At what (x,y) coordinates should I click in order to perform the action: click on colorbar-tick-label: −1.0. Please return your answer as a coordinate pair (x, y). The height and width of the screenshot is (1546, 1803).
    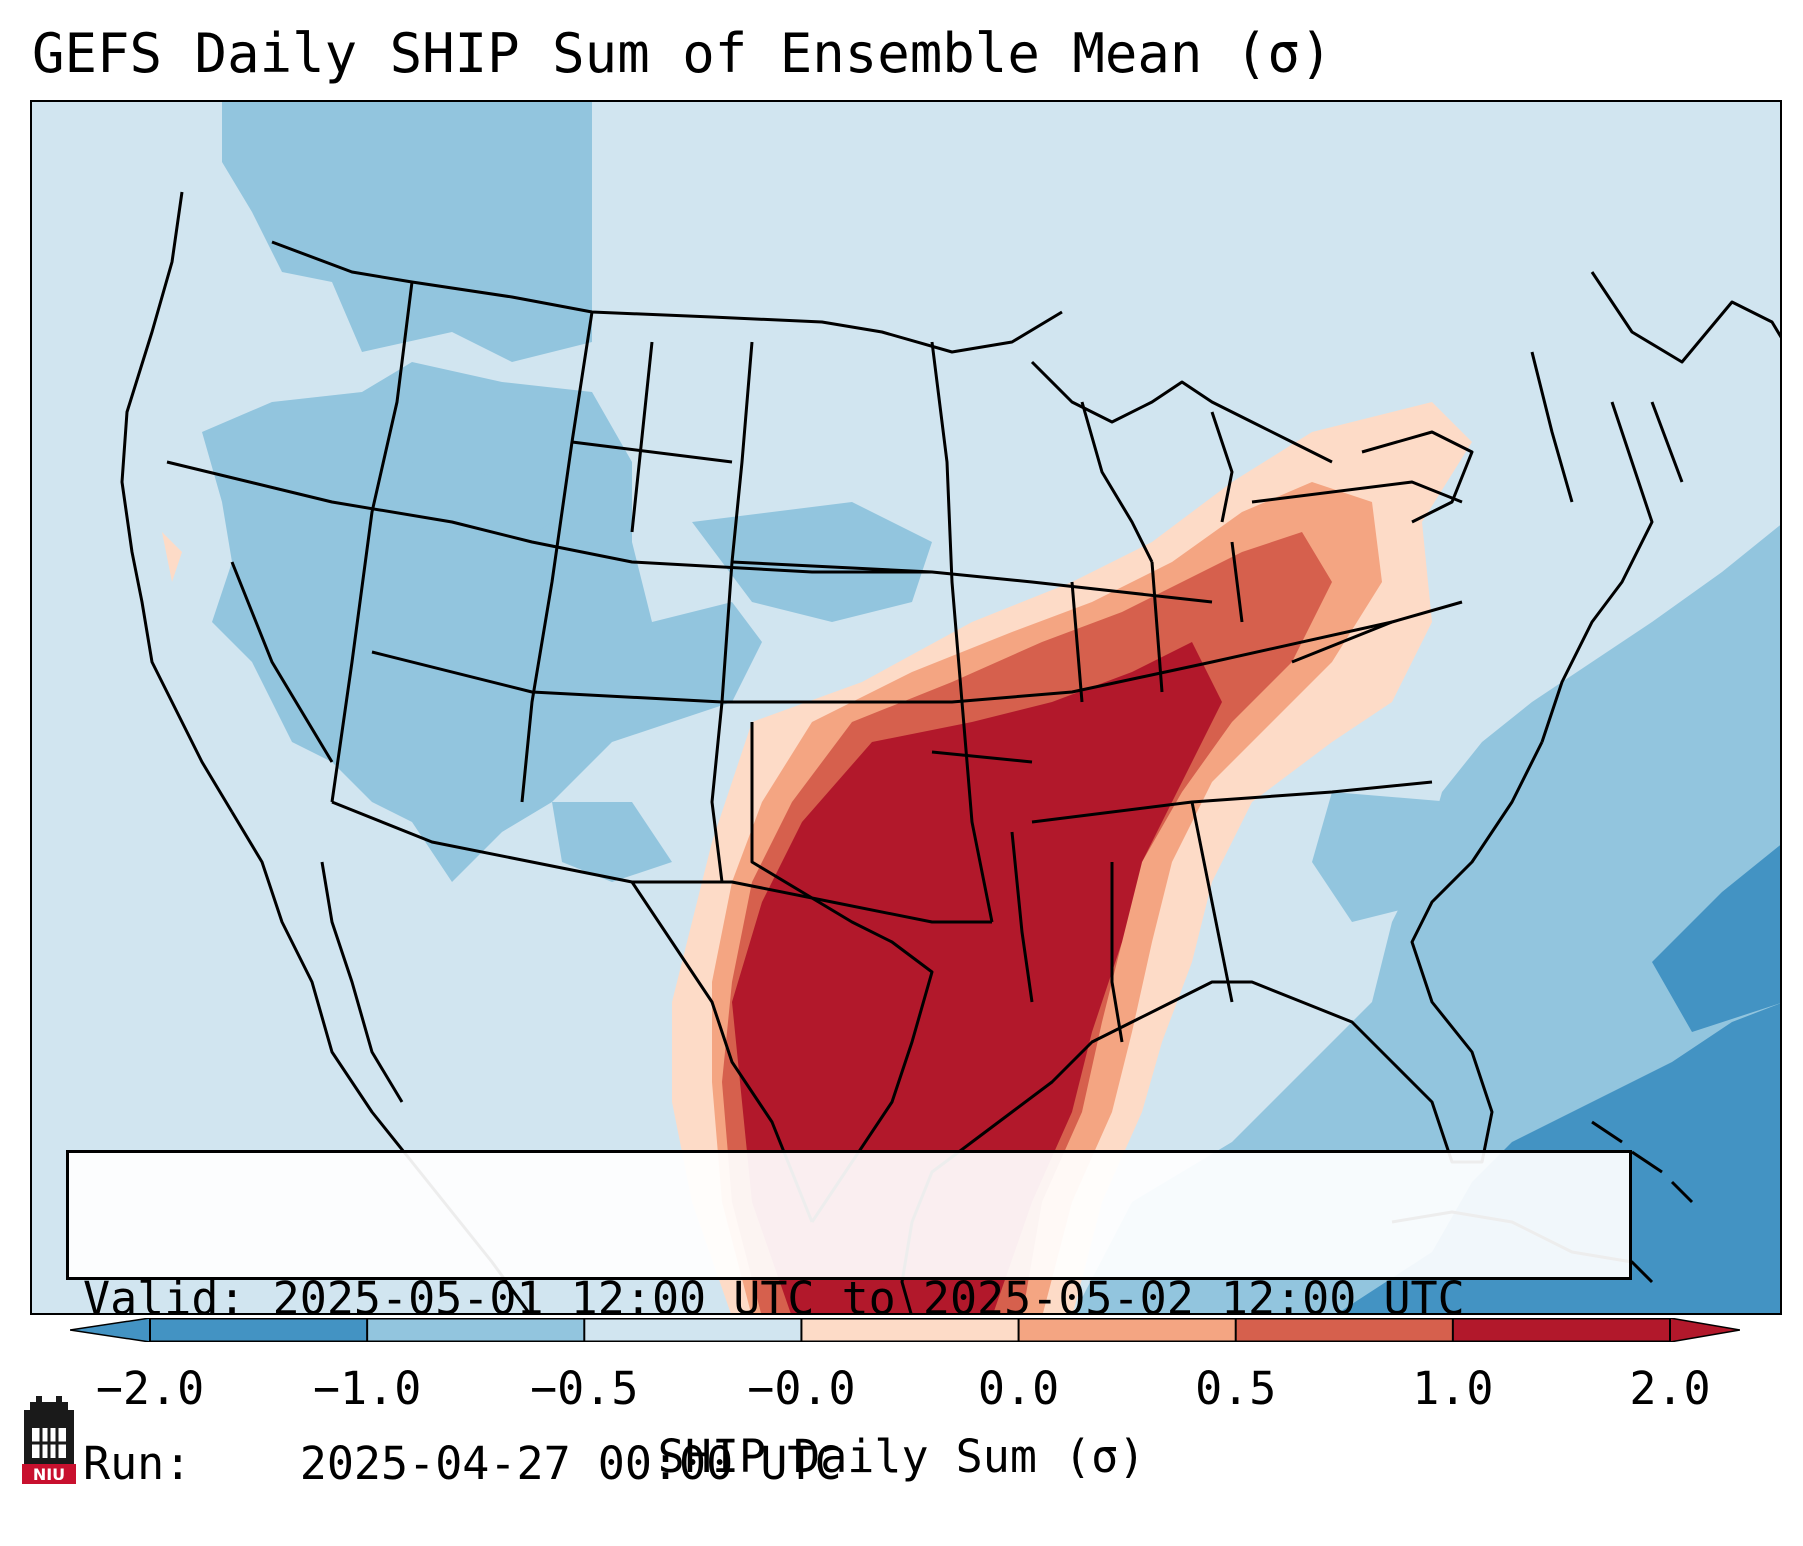
    Looking at the image, I should click on (367, 1388).